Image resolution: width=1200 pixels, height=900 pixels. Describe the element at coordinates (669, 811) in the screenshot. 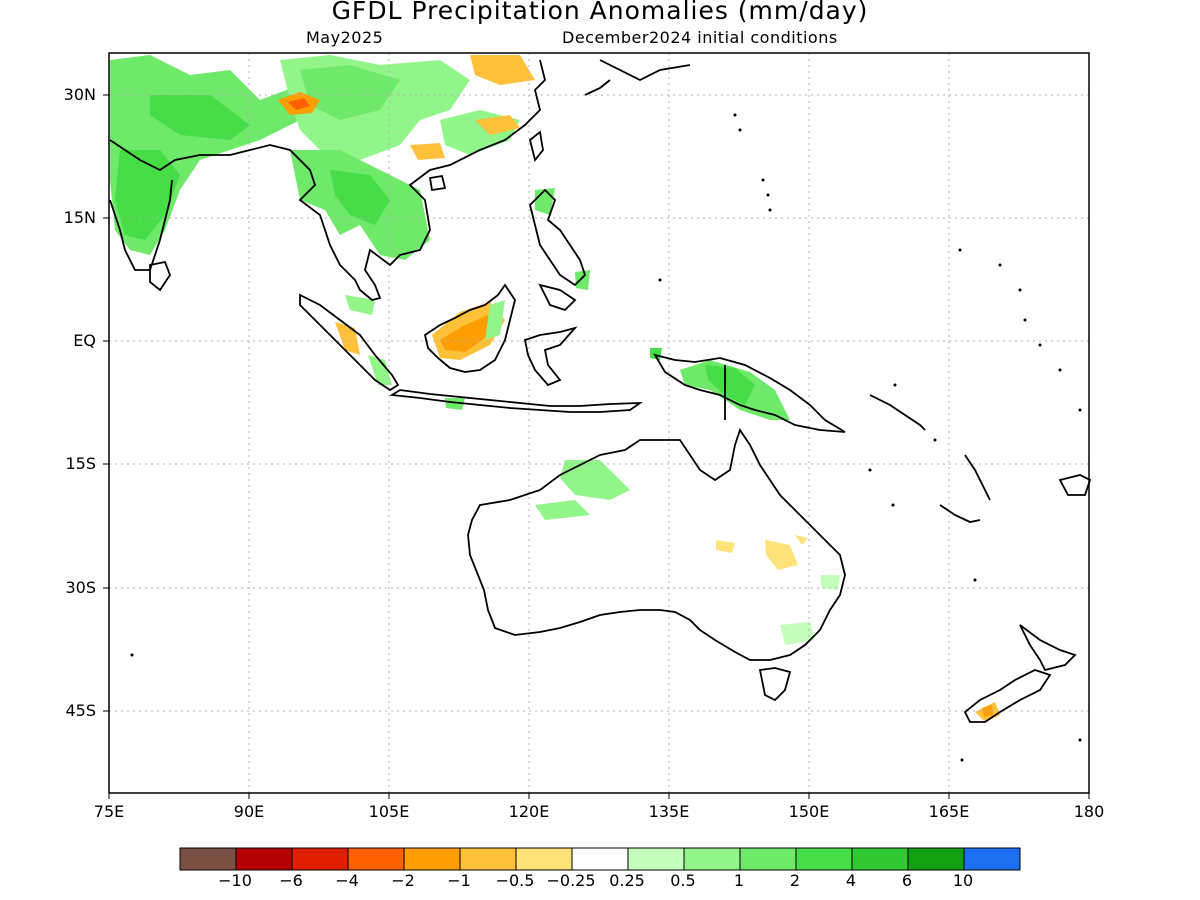

I see `lon-label-135e: 135E` at that location.